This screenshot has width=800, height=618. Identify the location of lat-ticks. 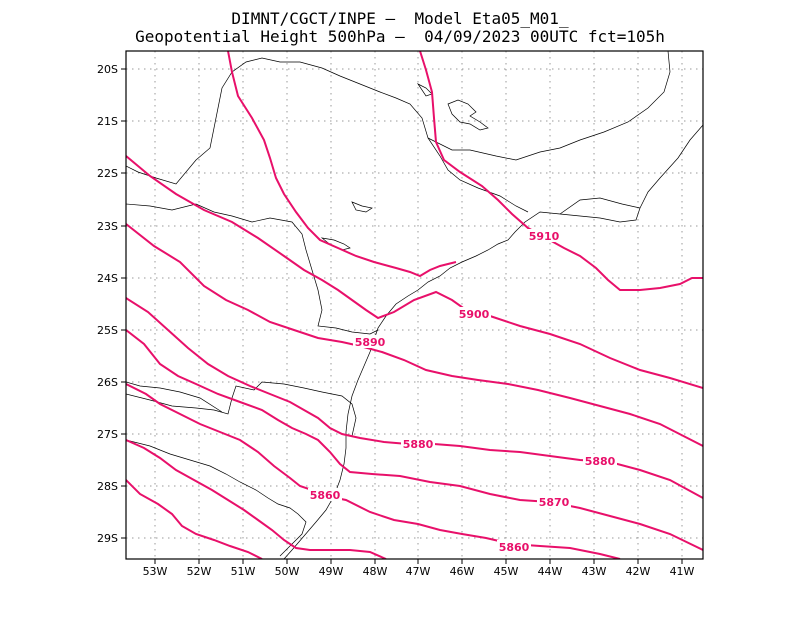
(123, 303).